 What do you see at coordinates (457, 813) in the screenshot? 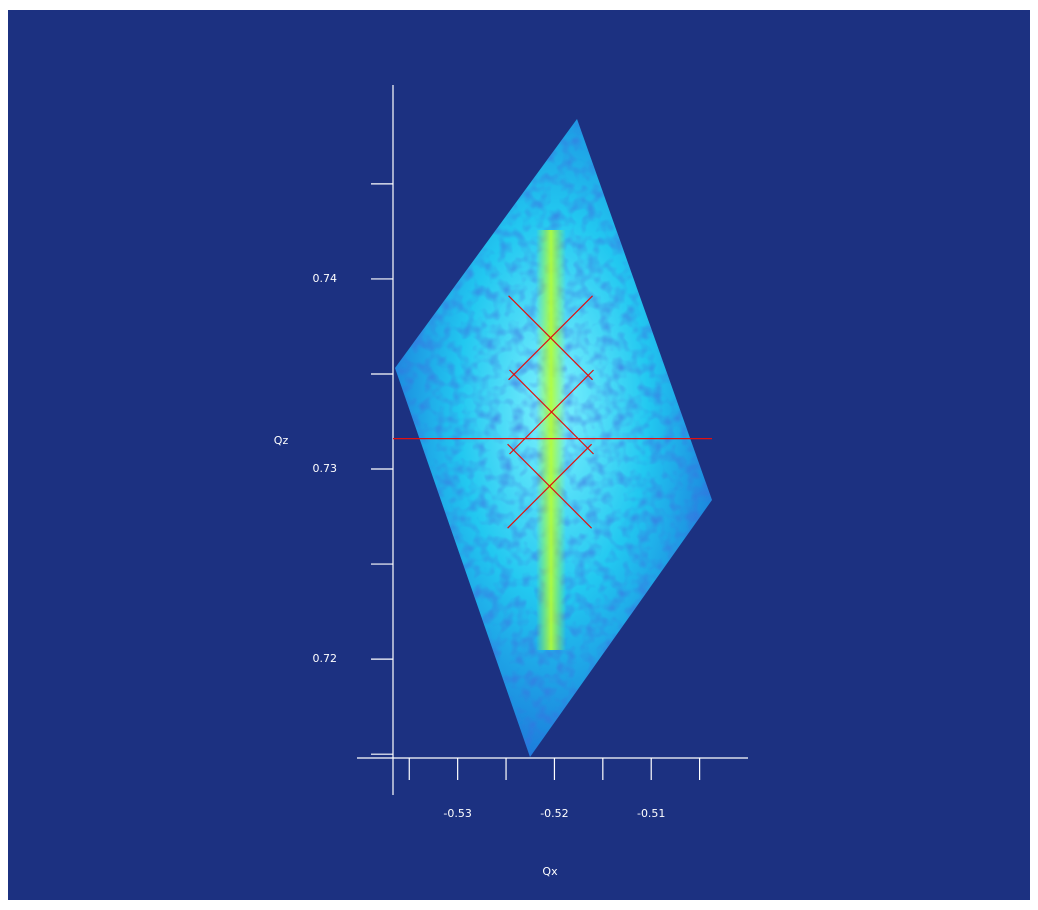
I see `x-tick-label: -0.53` at bounding box center [457, 813].